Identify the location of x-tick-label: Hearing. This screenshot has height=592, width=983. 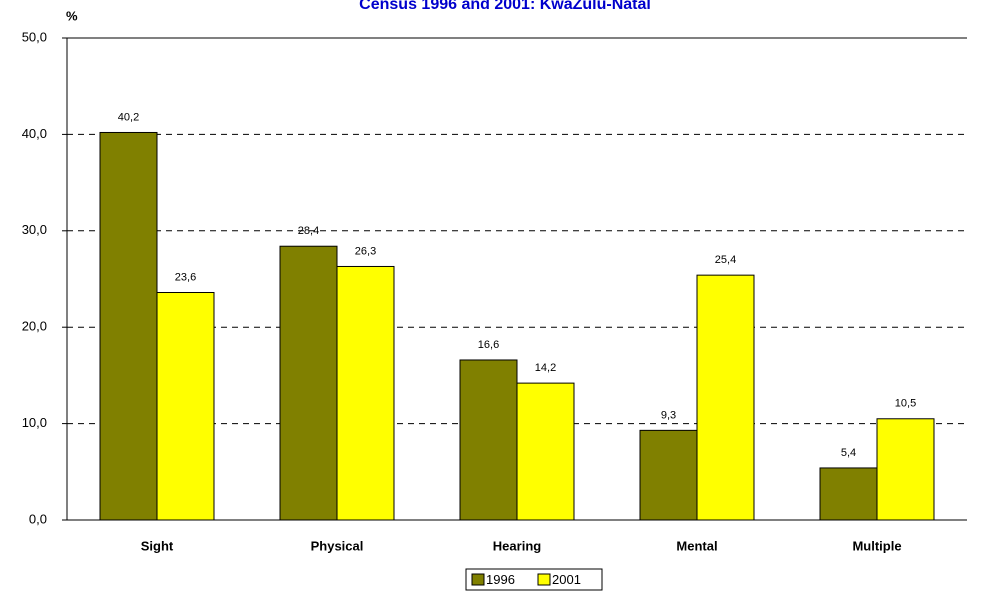
(517, 545).